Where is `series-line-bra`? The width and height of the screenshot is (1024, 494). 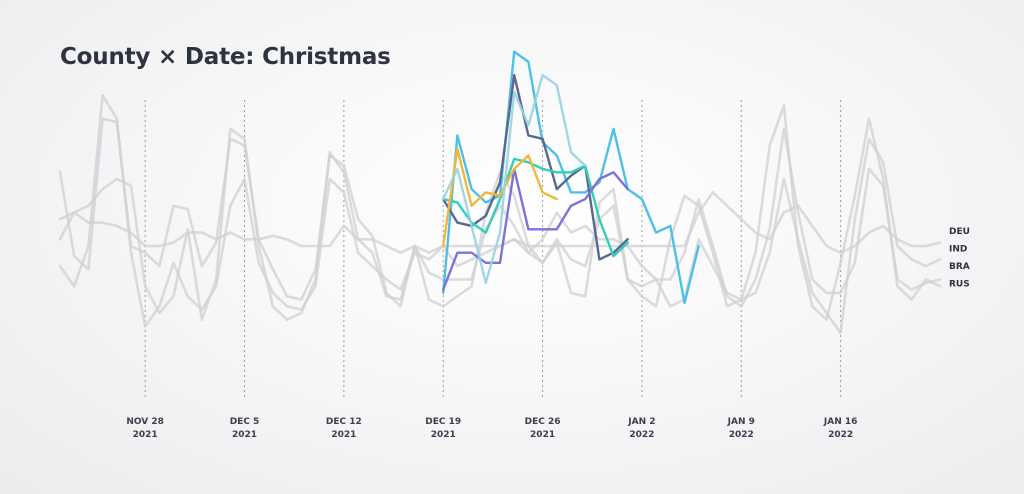
series-line-bra is located at coordinates (535, 207).